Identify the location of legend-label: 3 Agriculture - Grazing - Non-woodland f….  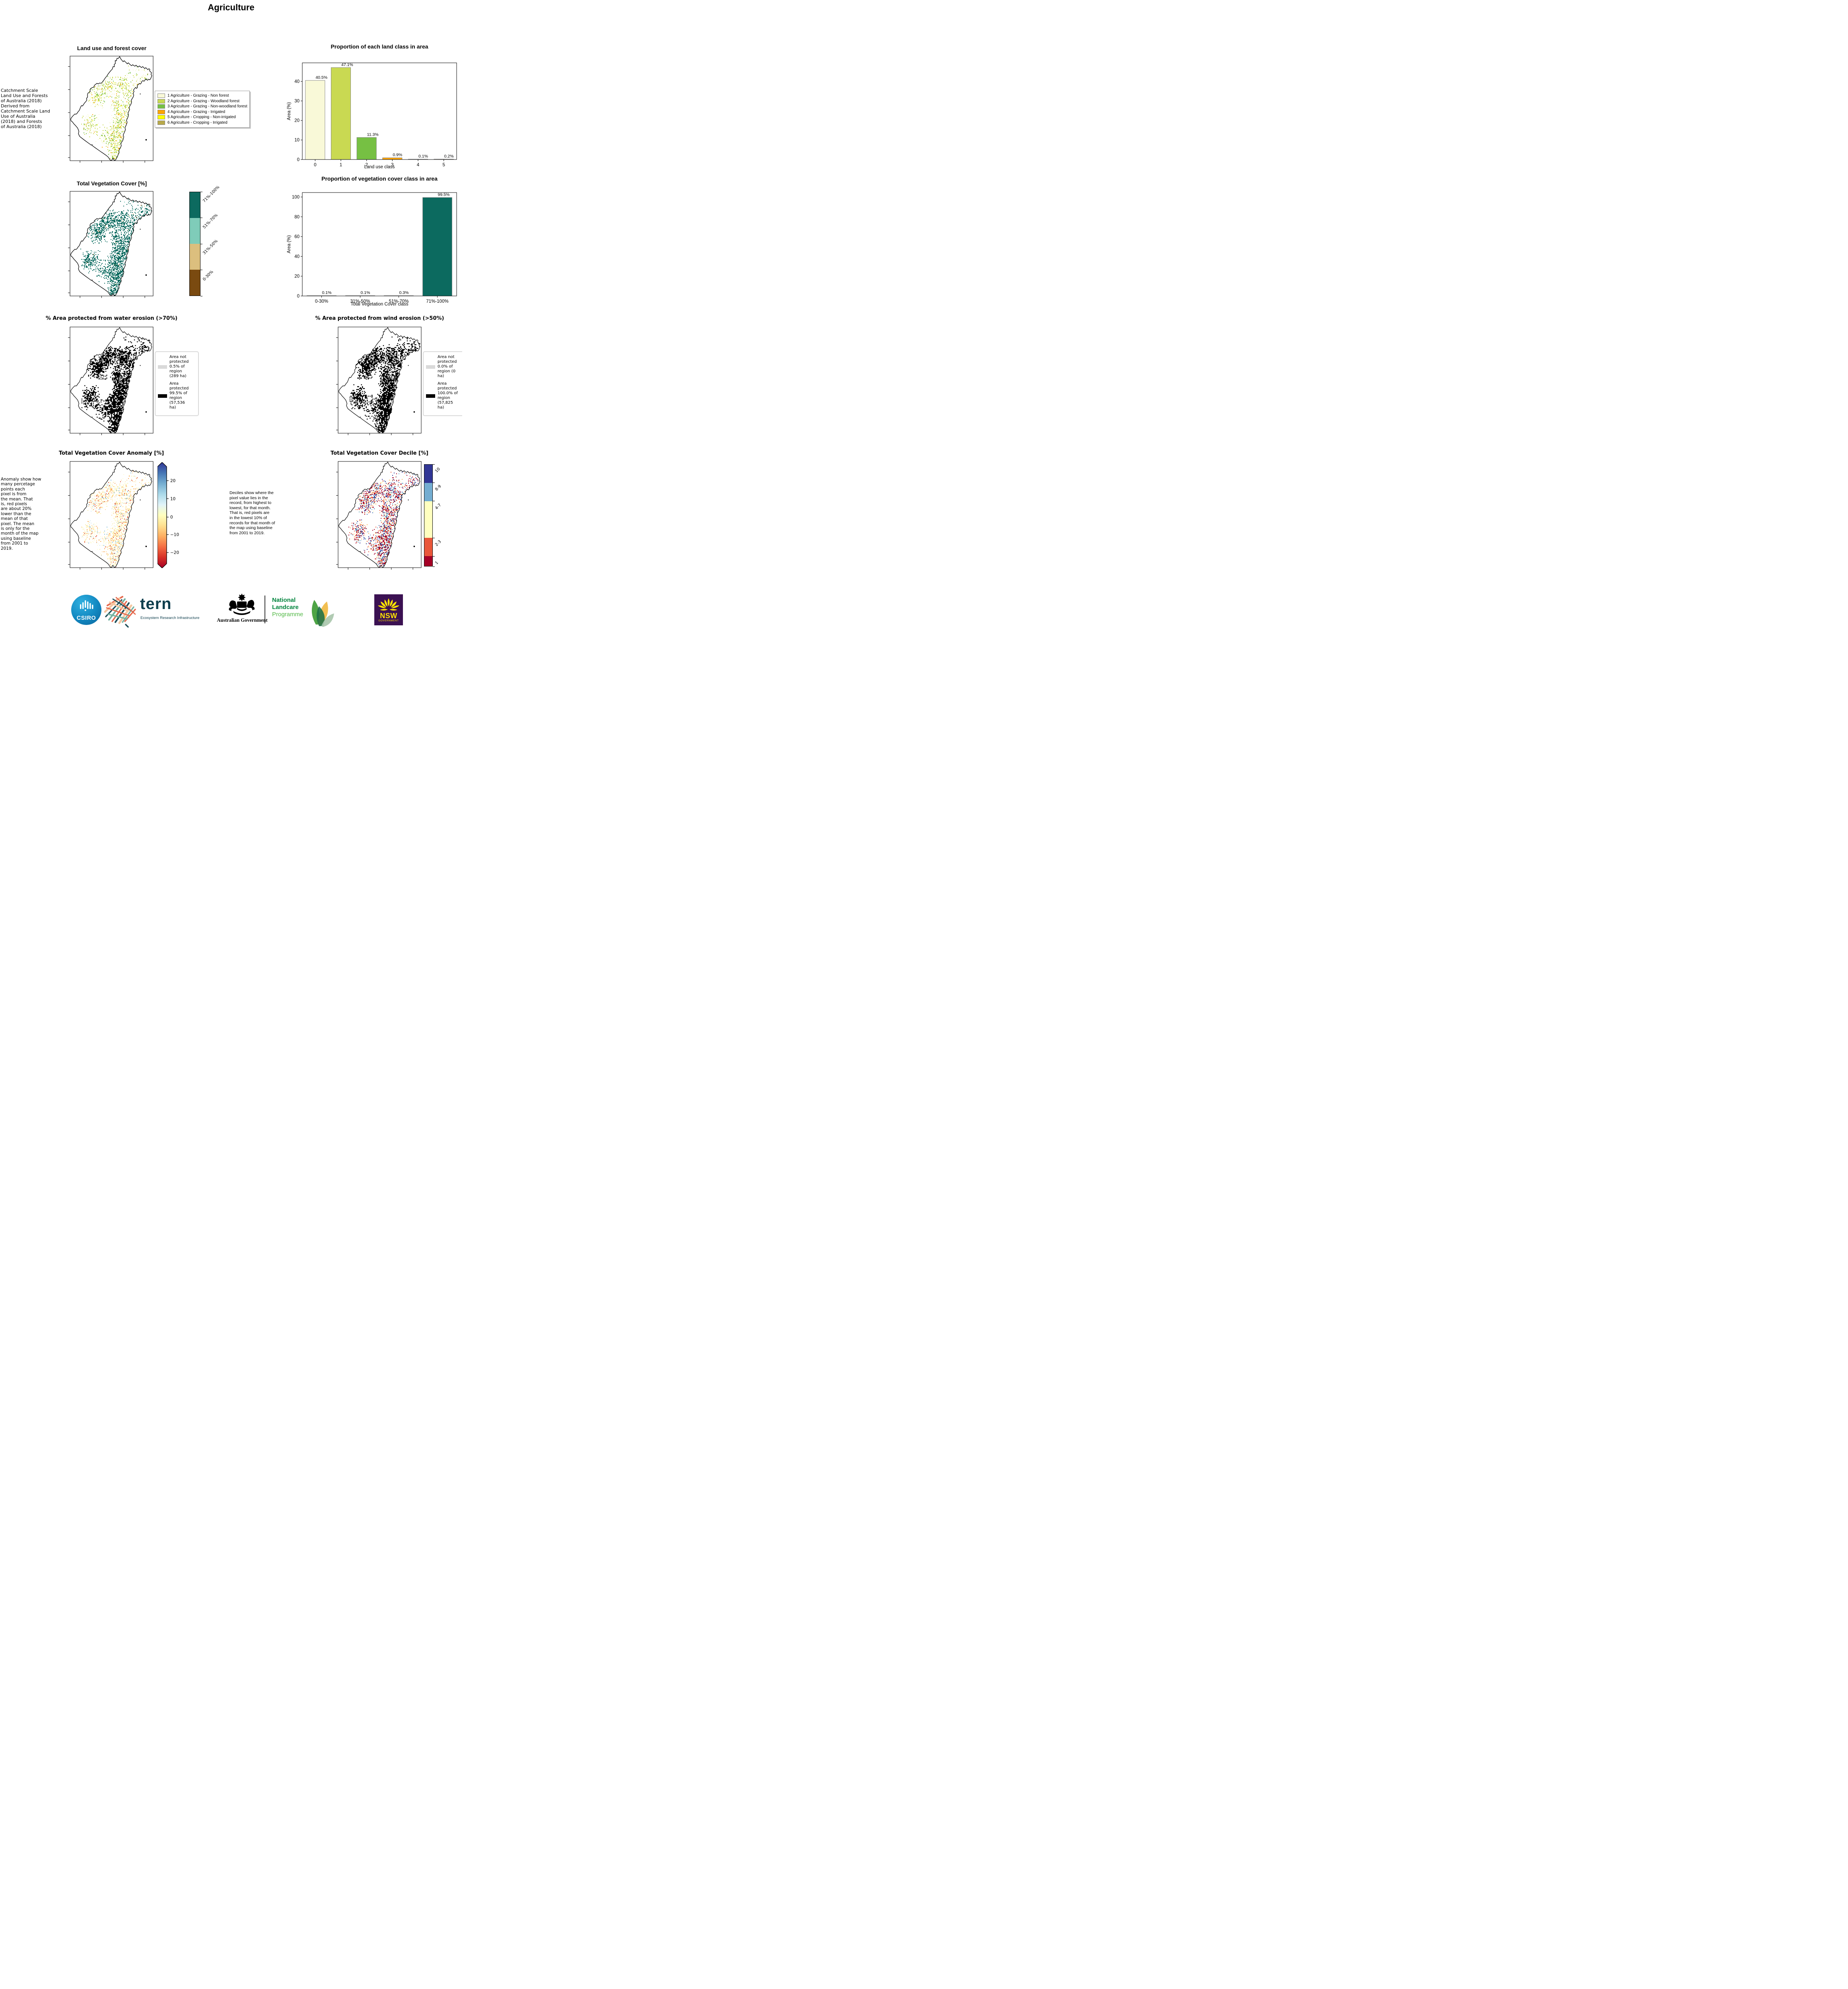
(207, 106).